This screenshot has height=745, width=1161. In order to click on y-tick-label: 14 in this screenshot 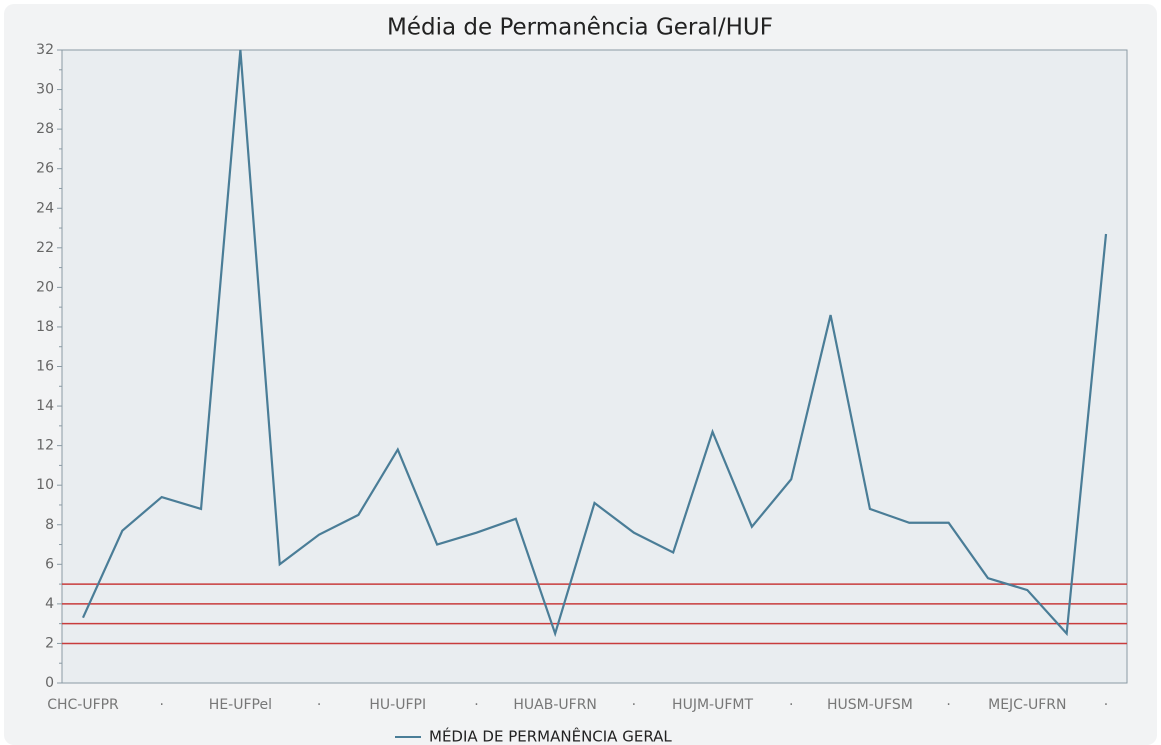, I will do `click(45, 406)`.